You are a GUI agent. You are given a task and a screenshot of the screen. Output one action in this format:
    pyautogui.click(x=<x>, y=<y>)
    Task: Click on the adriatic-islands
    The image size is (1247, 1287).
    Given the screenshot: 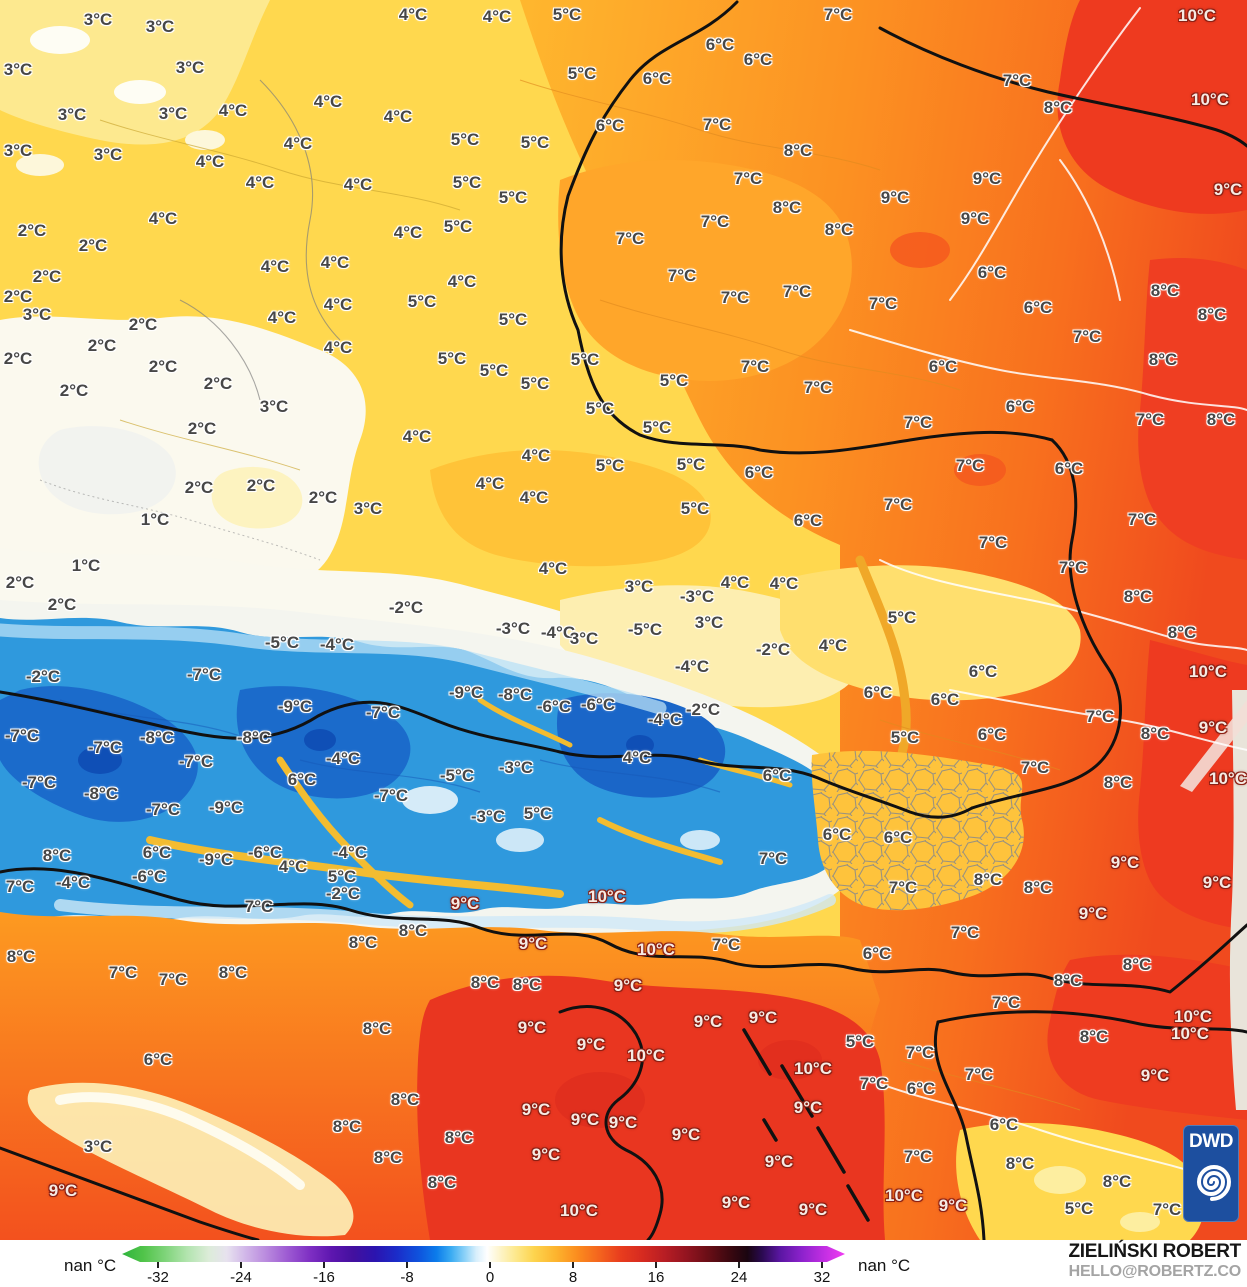 What is the action you would take?
    pyautogui.click(x=806, y=1125)
    